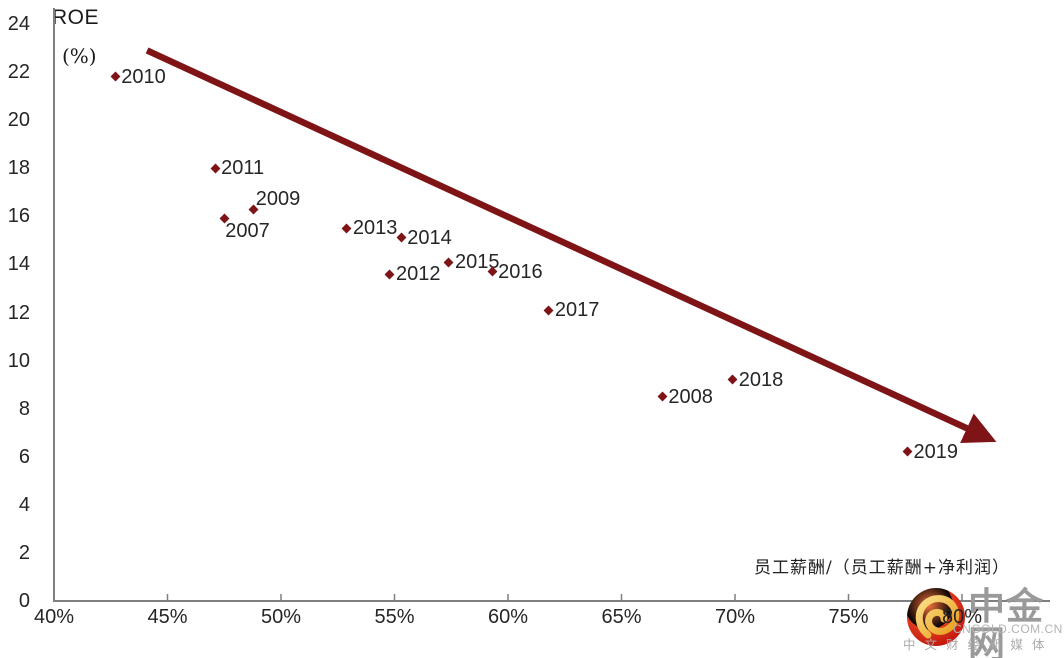 This screenshot has width=1064, height=658. I want to click on data-point-label: 2014, so click(429, 237).